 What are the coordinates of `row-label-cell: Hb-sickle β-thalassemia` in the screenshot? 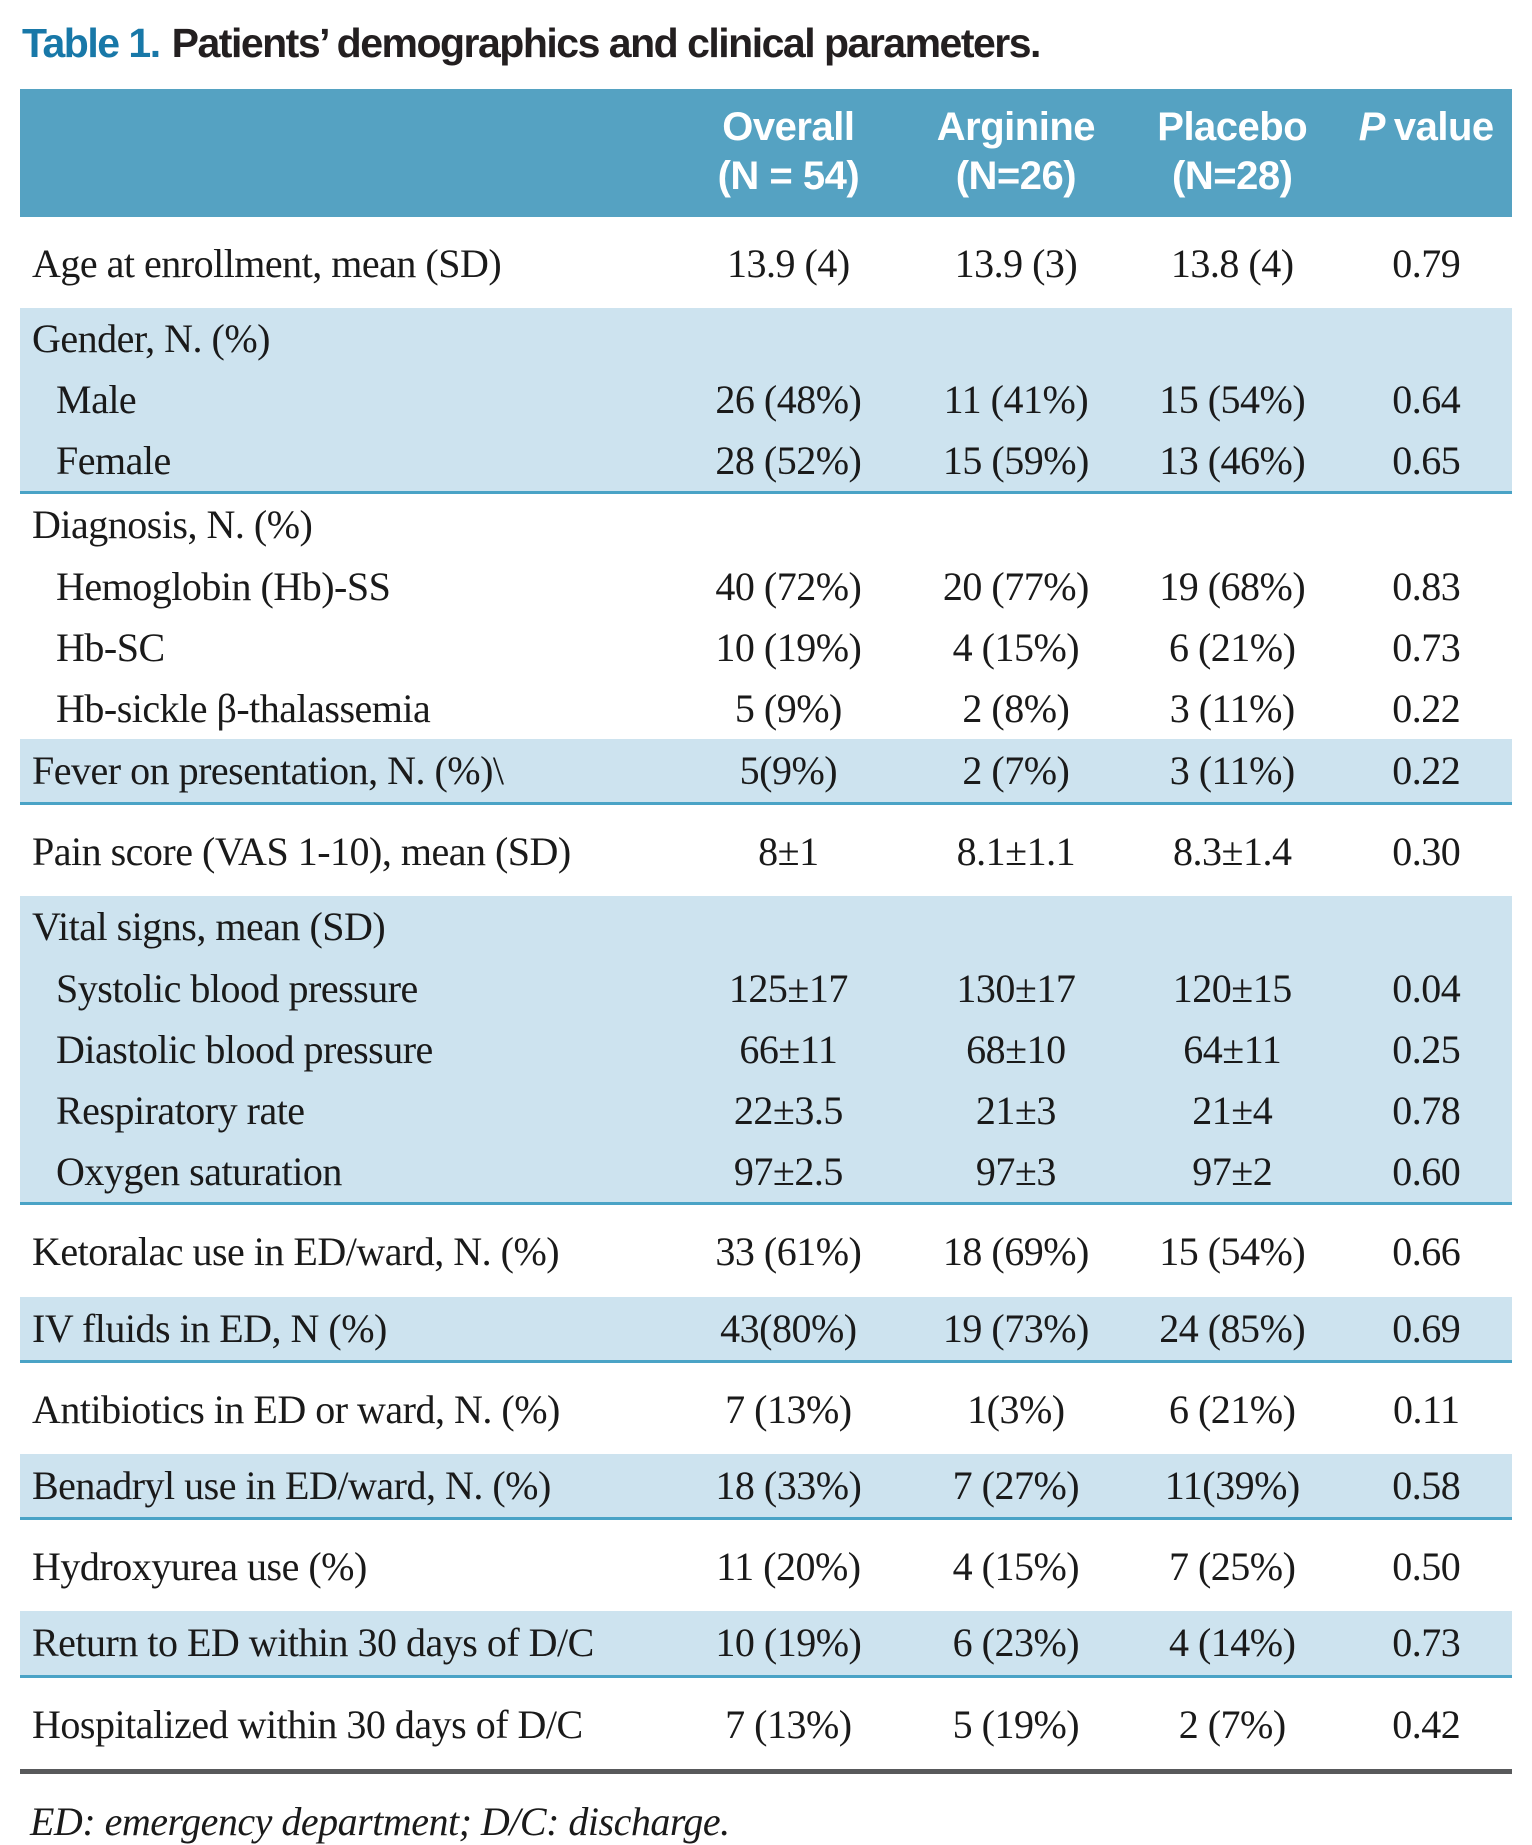 It's located at (243, 708).